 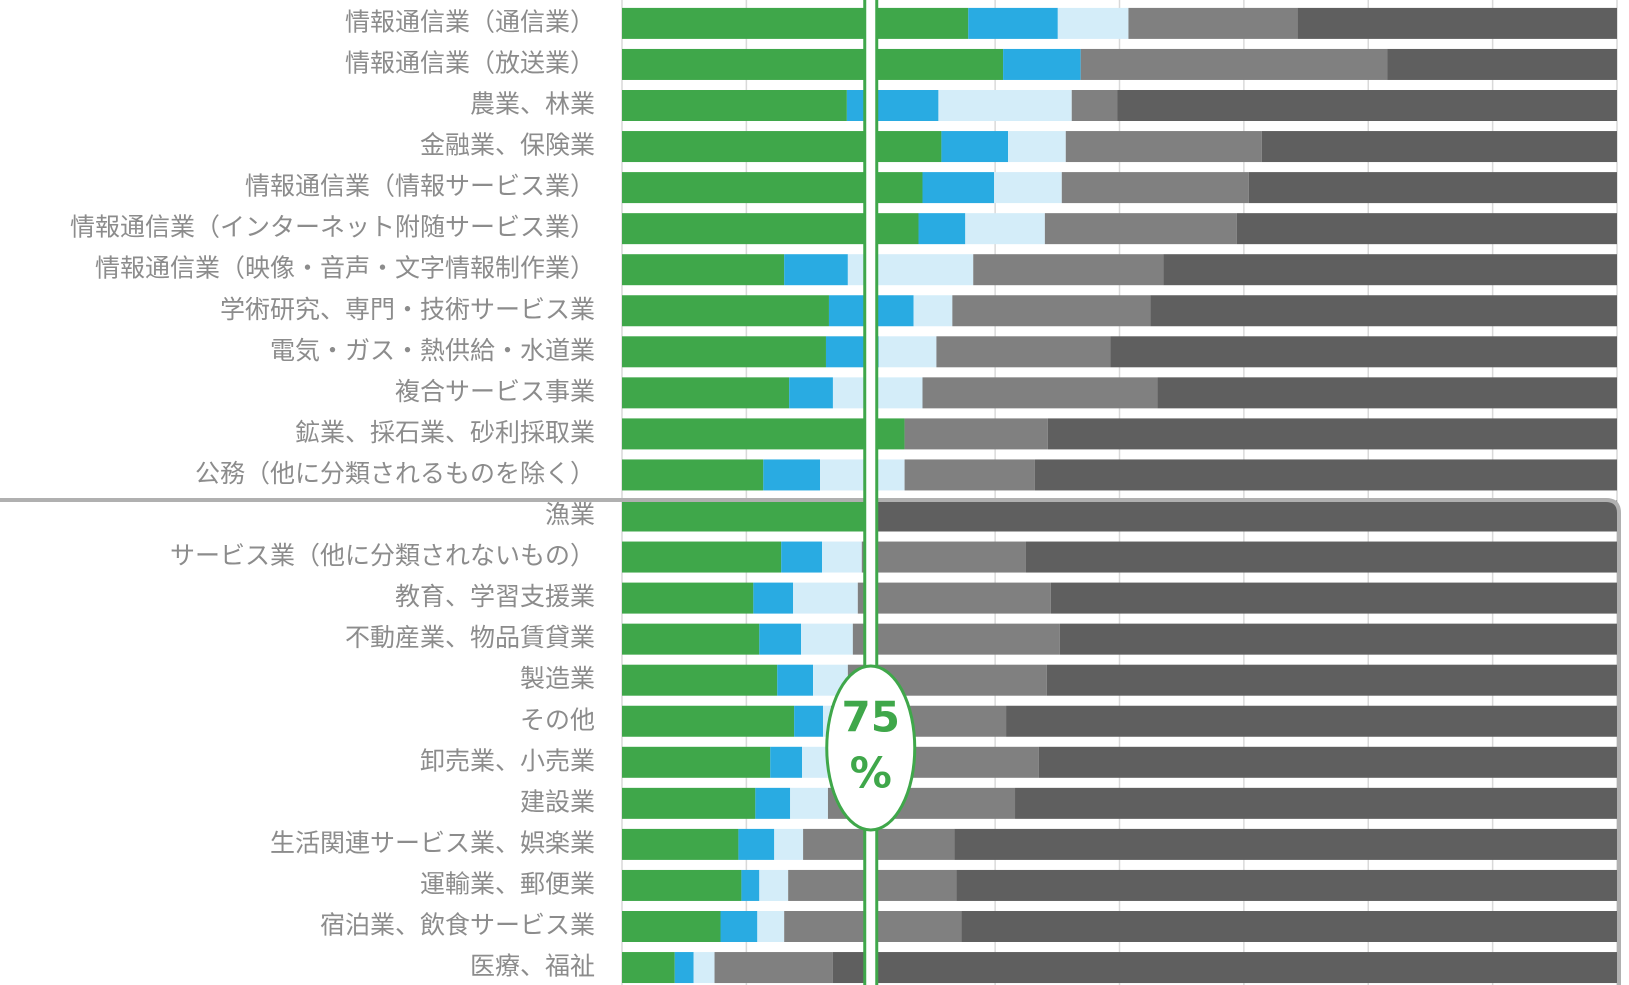 I want to click on category-label: 生活関連サービス業、娯楽業, so click(x=432, y=842).